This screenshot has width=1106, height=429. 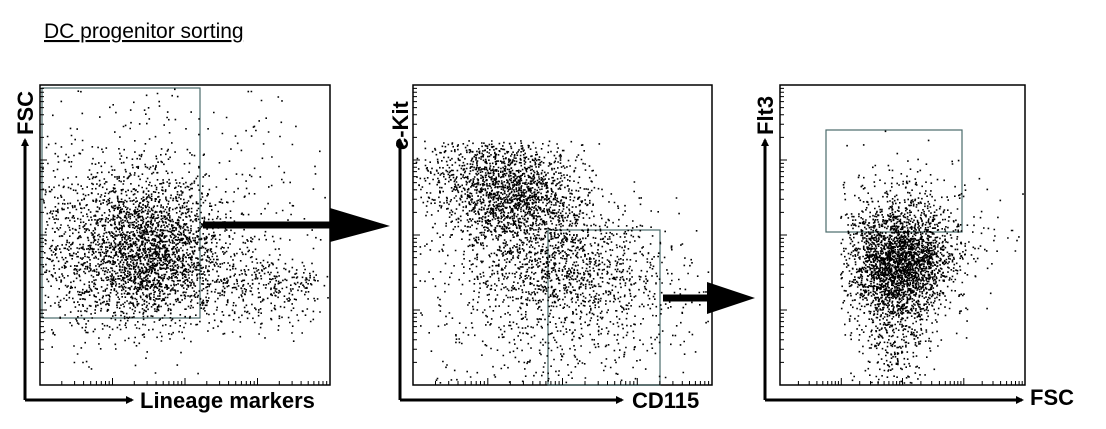 I want to click on y-axis-label: FSC, so click(x=25, y=113).